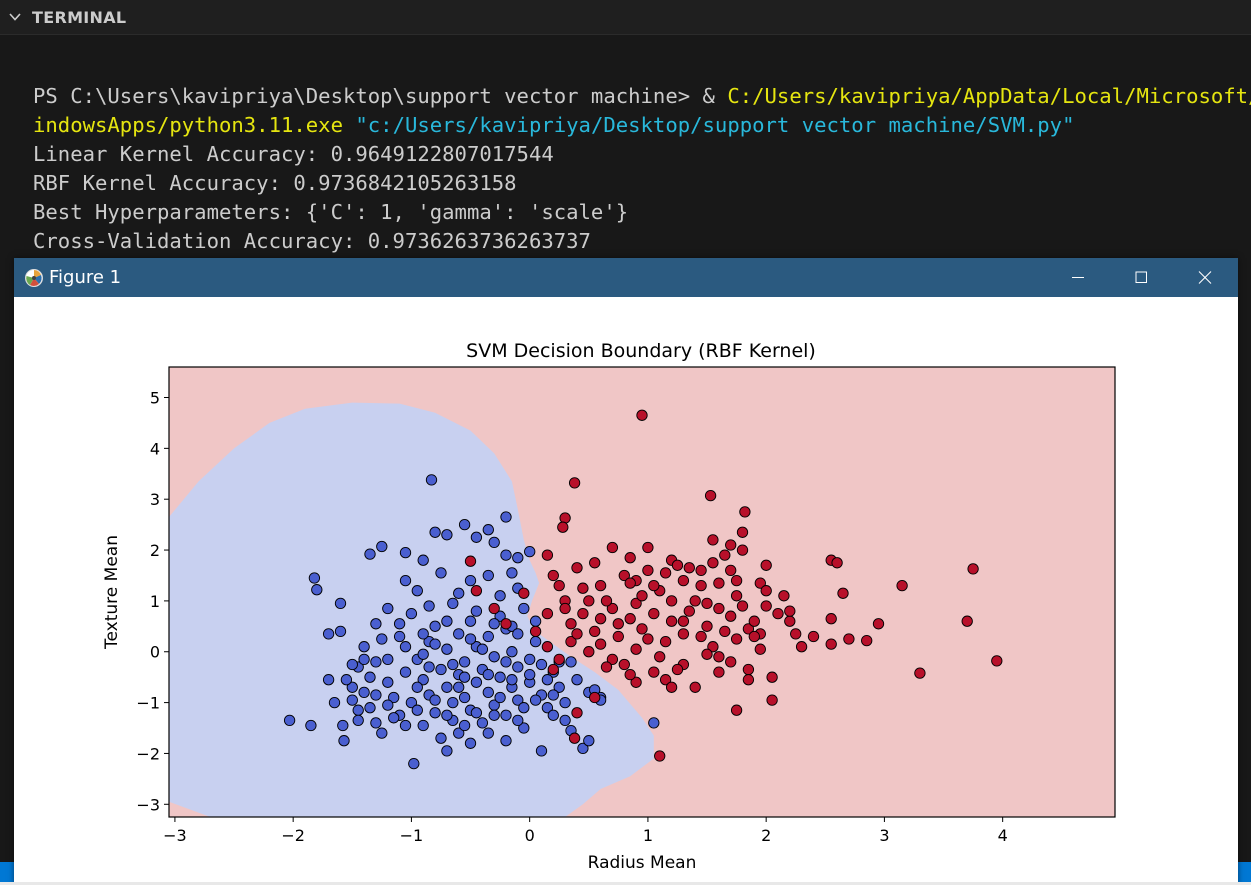  What do you see at coordinates (79, 17) in the screenshot?
I see `panel-title: TERMINAL` at bounding box center [79, 17].